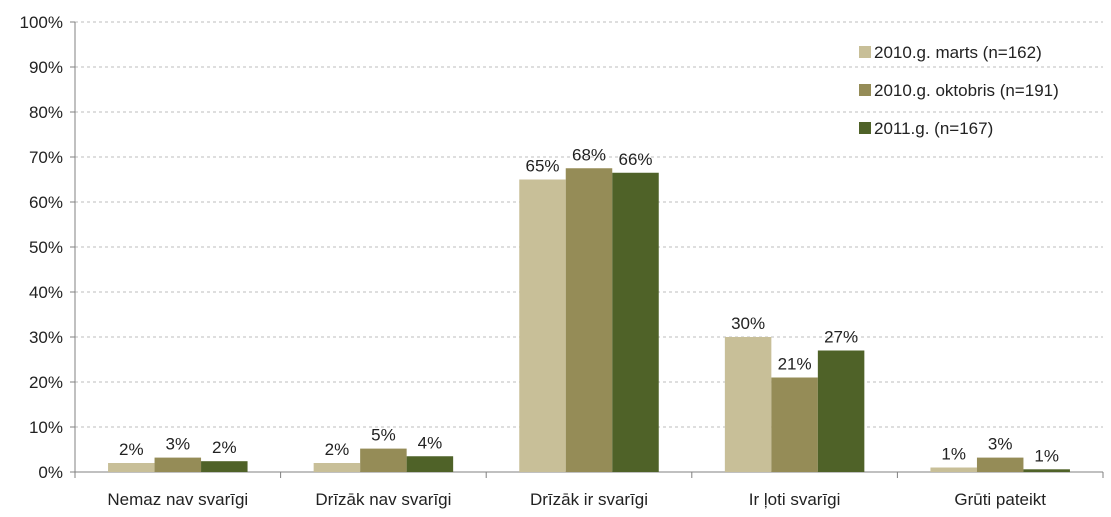 Image resolution: width=1111 pixels, height=517 pixels. What do you see at coordinates (46, 427) in the screenshot?
I see `y-tick-label: 10%` at bounding box center [46, 427].